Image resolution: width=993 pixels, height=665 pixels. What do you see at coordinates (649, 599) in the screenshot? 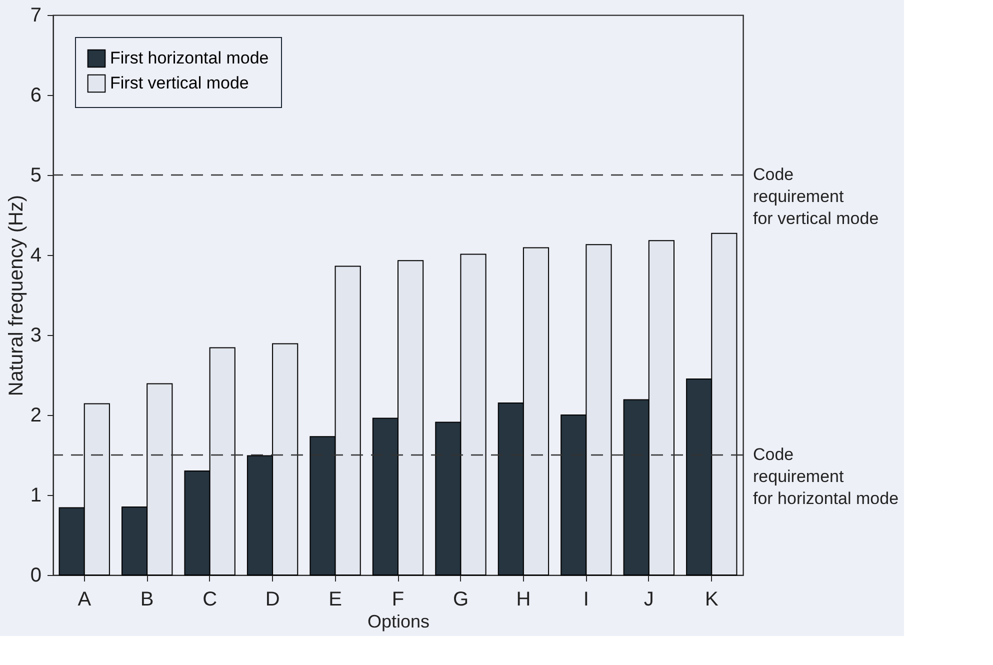
I see `x-tick-label: J` at bounding box center [649, 599].